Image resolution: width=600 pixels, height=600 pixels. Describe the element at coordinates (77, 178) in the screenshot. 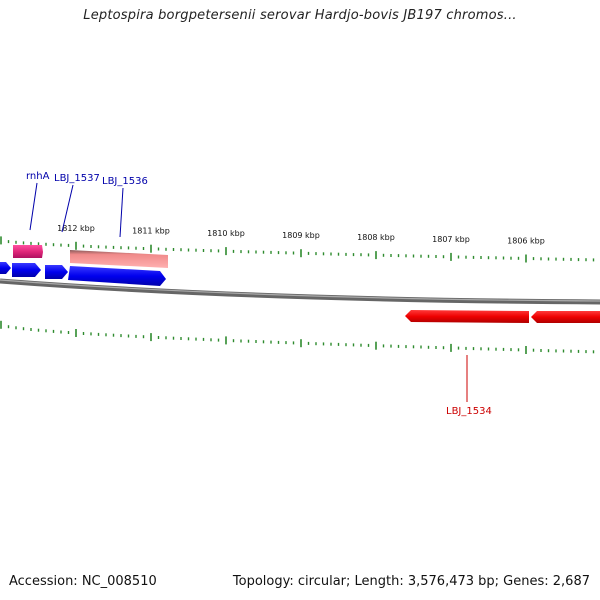

I see `gene-label-lbj1537: LBJ_1537` at that location.